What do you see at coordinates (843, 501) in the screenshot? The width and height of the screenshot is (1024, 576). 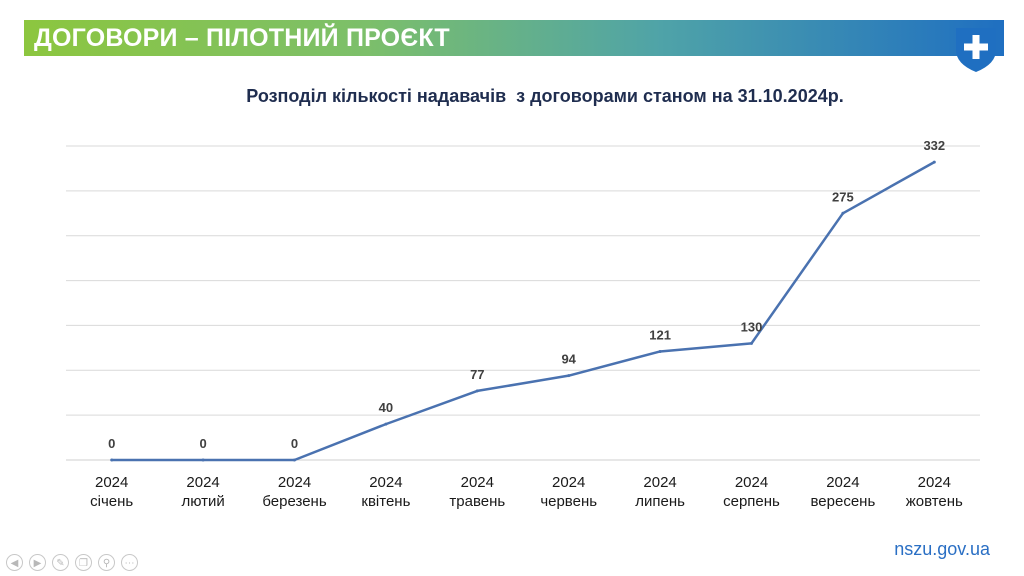 I see `x-tick-label-month: вересень` at bounding box center [843, 501].